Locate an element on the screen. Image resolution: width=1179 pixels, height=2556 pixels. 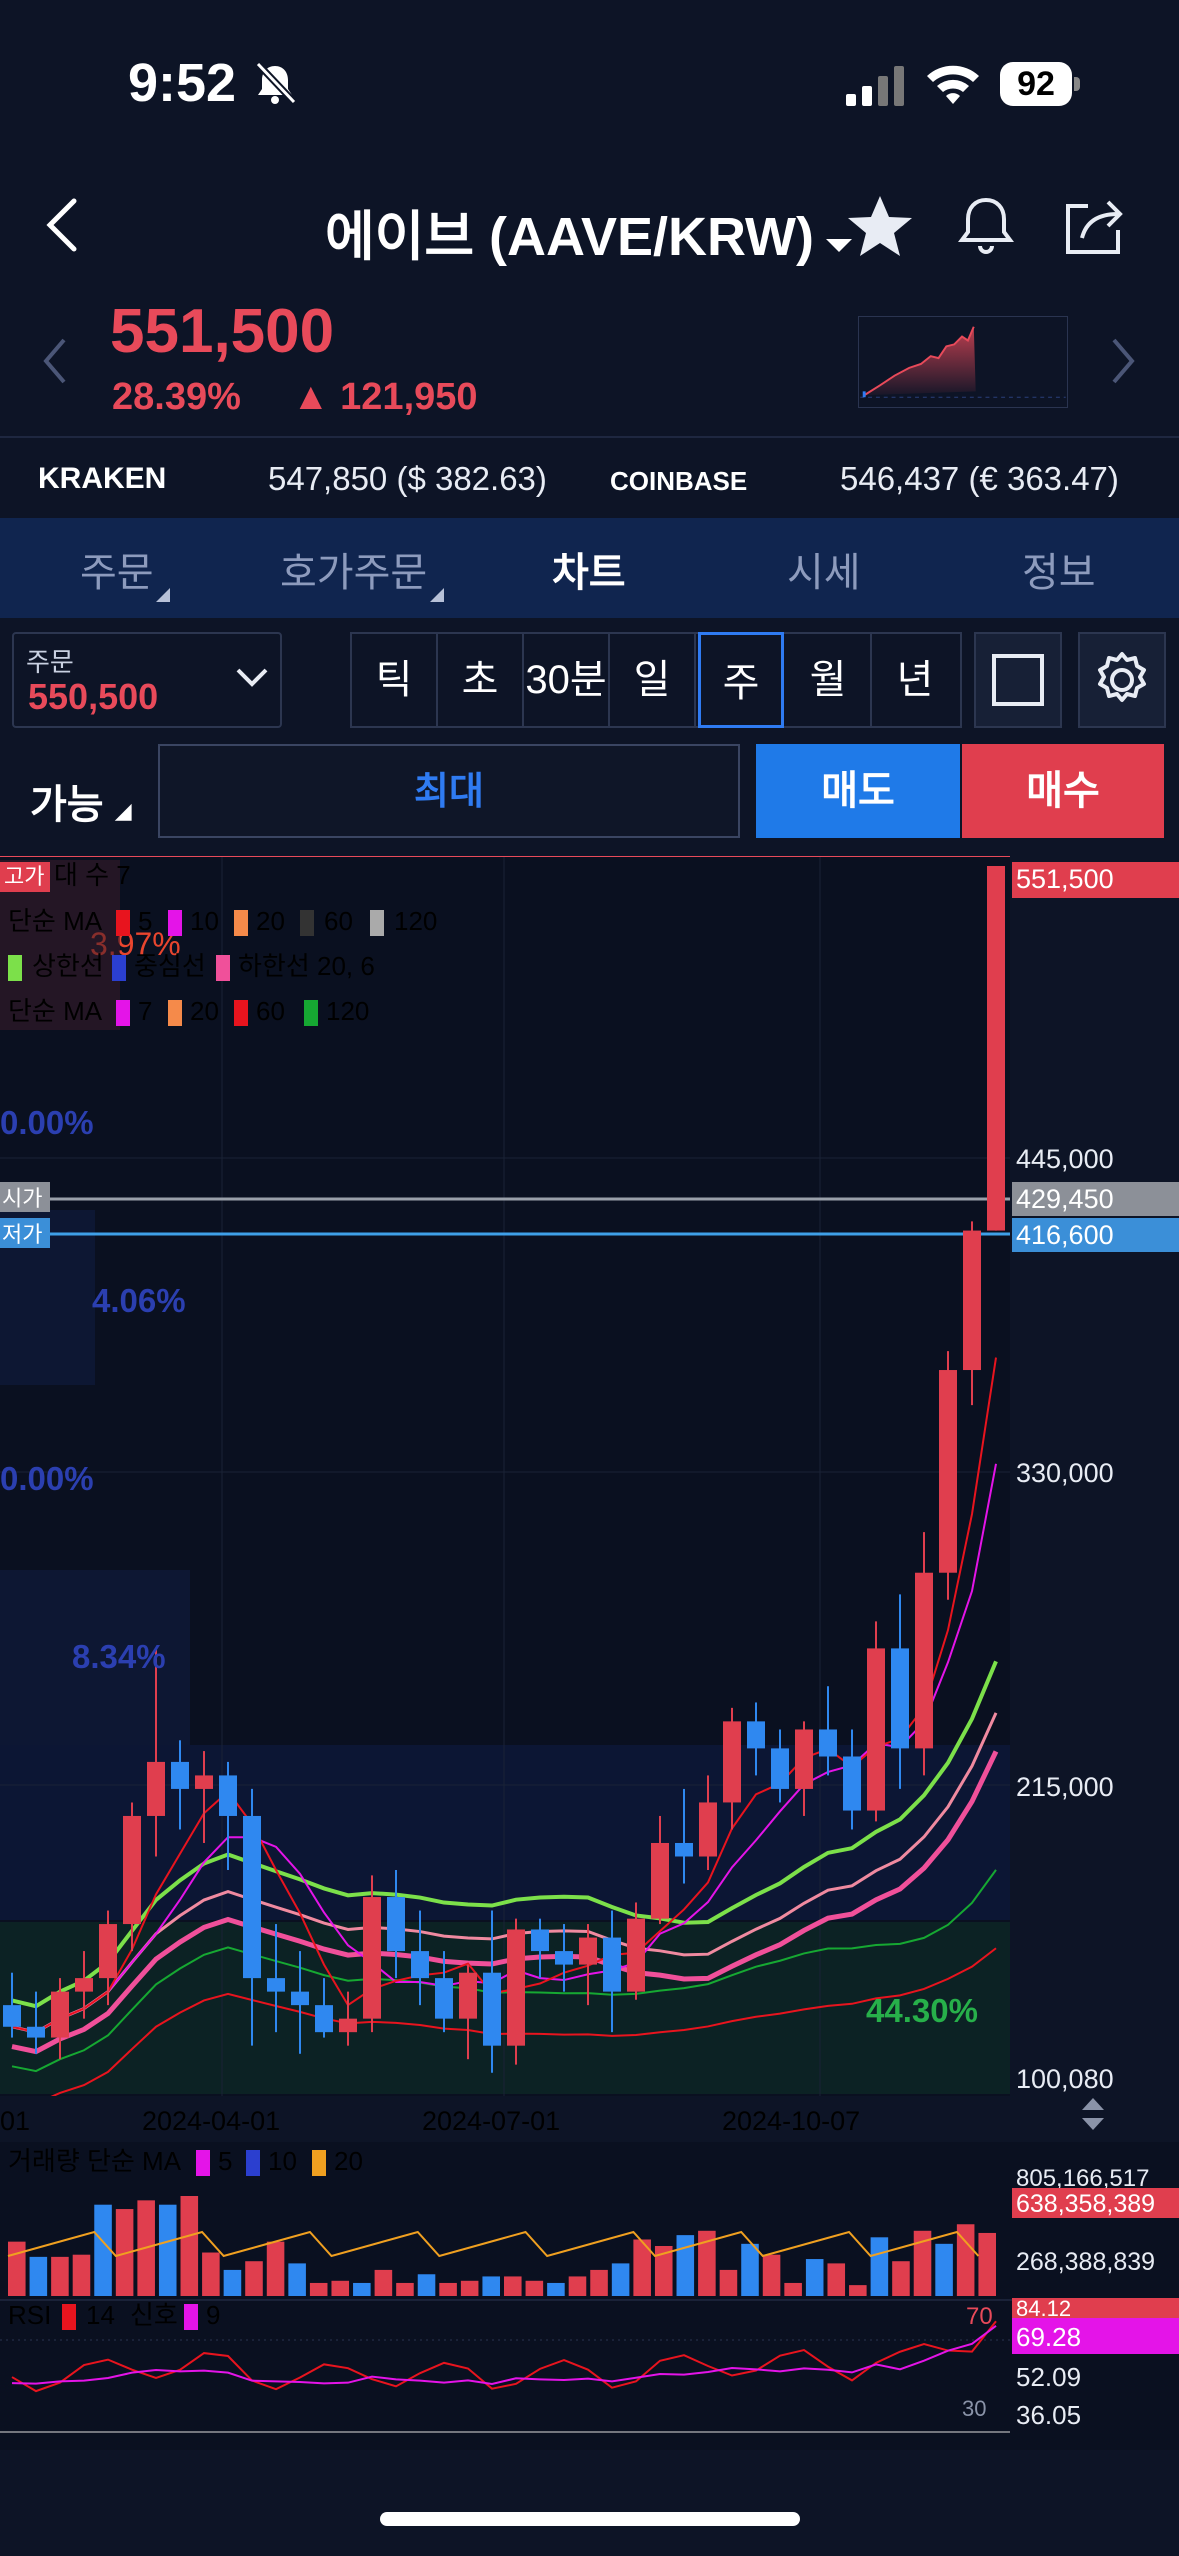
buy-button: 매수 is located at coordinates (1063, 791).